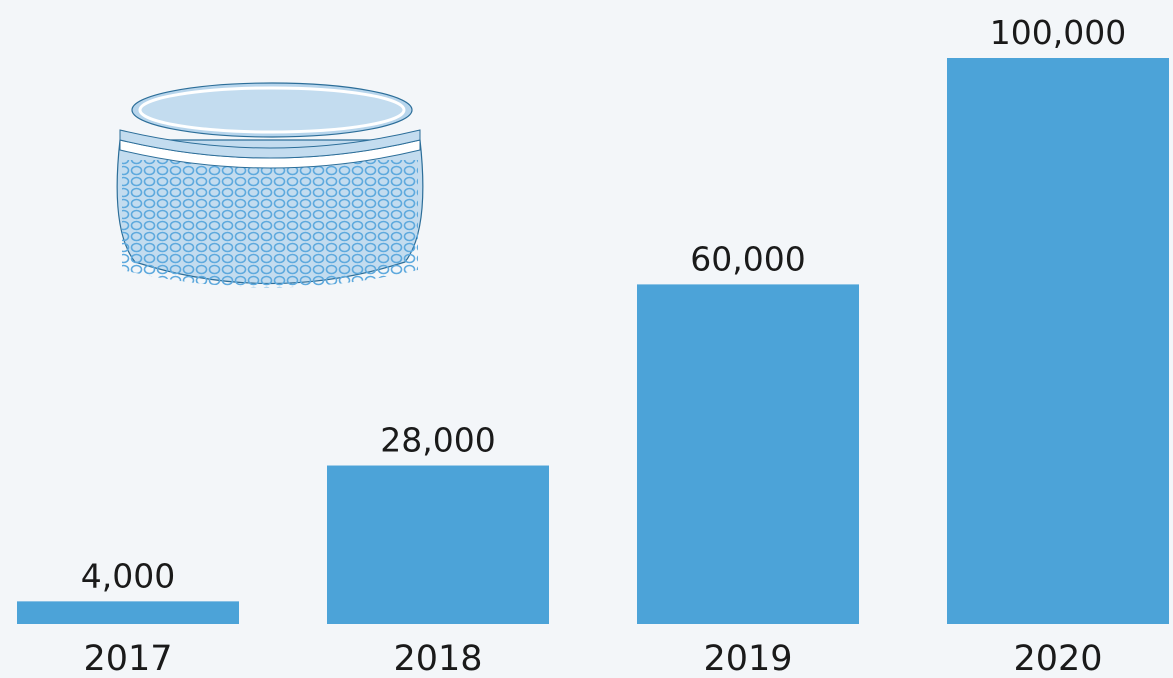 Image resolution: width=1173 pixels, height=678 pixels. Describe the element at coordinates (1057, 658) in the screenshot. I see `x-tick-label-2020: 2020` at that location.